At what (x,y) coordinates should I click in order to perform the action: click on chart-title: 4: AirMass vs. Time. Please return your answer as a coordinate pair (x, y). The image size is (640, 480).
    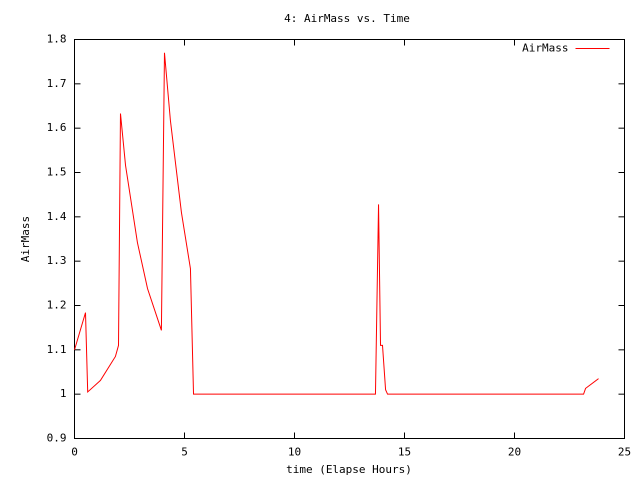
    Looking at the image, I should click on (347, 18).